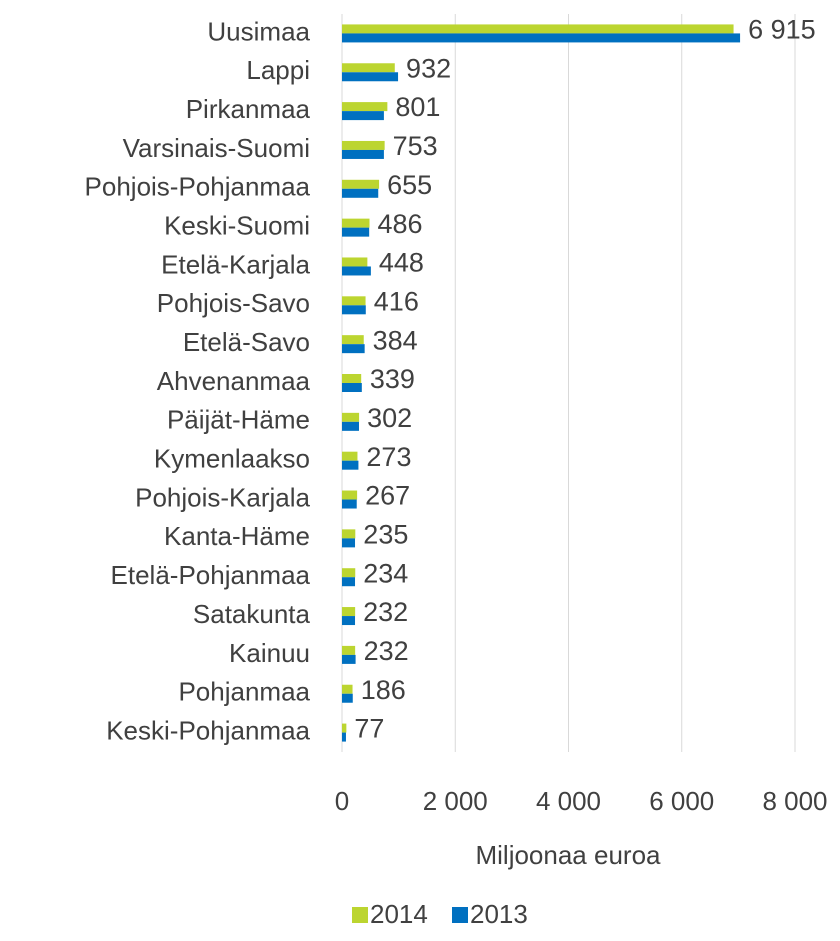  What do you see at coordinates (211, 575) in the screenshot?
I see `y-tick-label: Etelä-Pohjanmaa` at bounding box center [211, 575].